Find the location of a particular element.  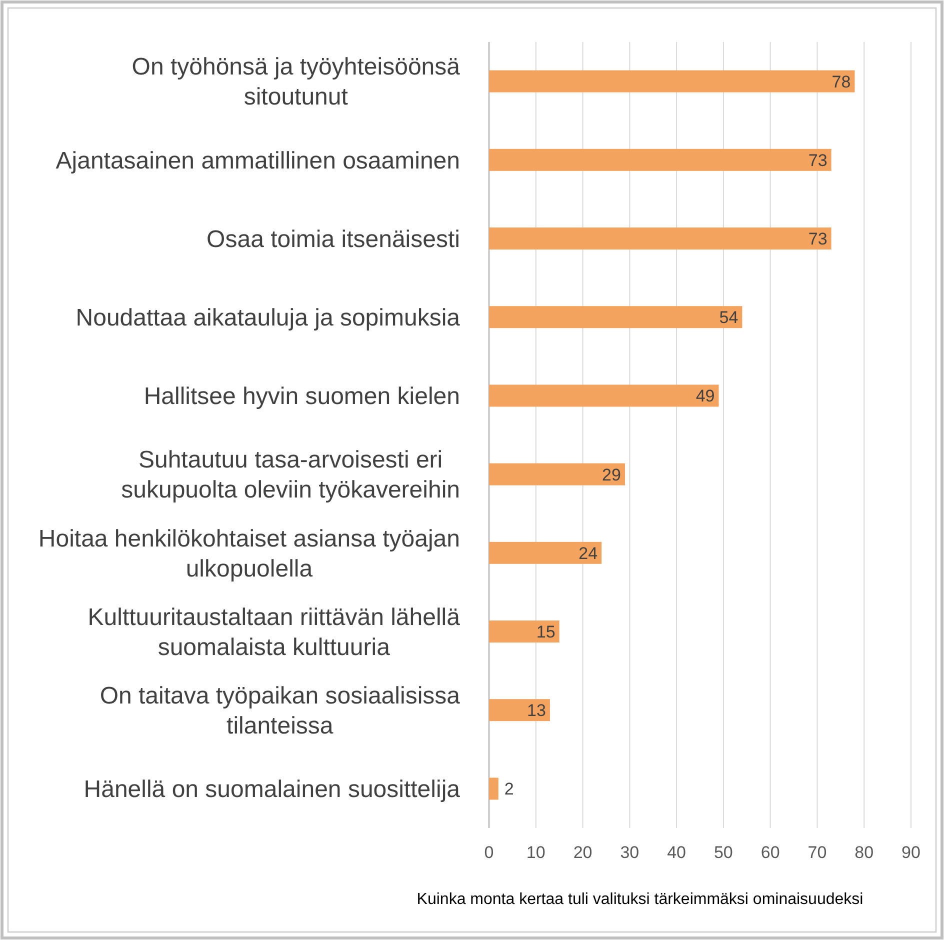

y-tick-label: Hänellä on suomalainen suosittelija is located at coordinates (272, 790).